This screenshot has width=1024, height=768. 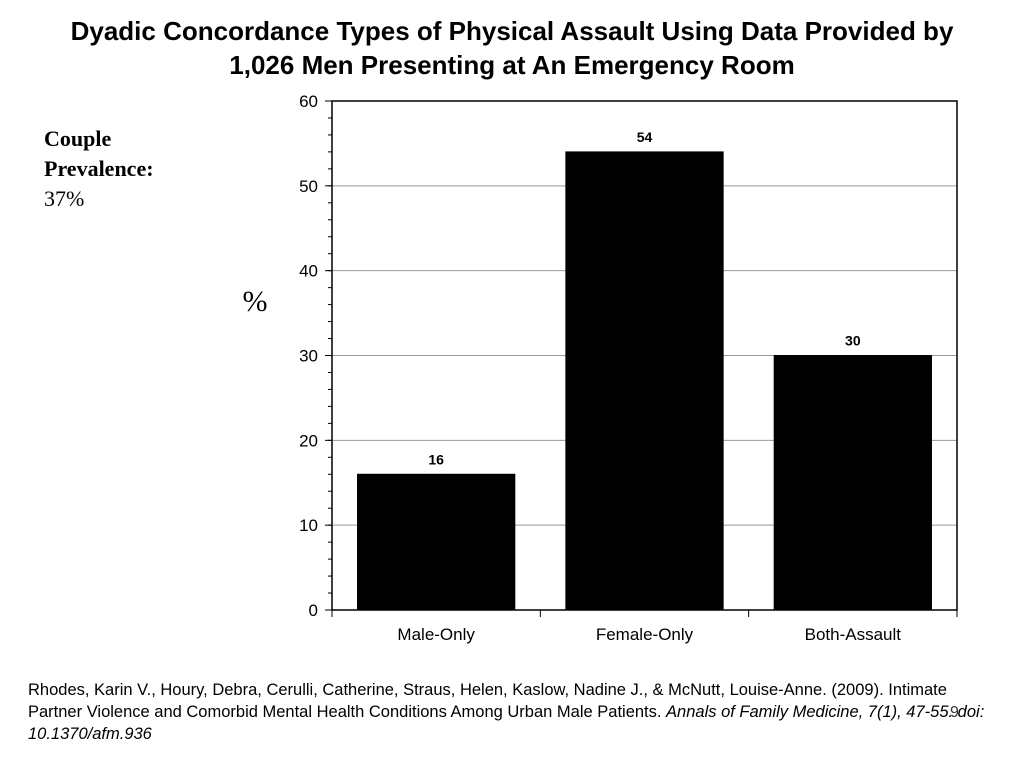 I want to click on x-tick-label-2: Both-Assault, so click(x=853, y=634).